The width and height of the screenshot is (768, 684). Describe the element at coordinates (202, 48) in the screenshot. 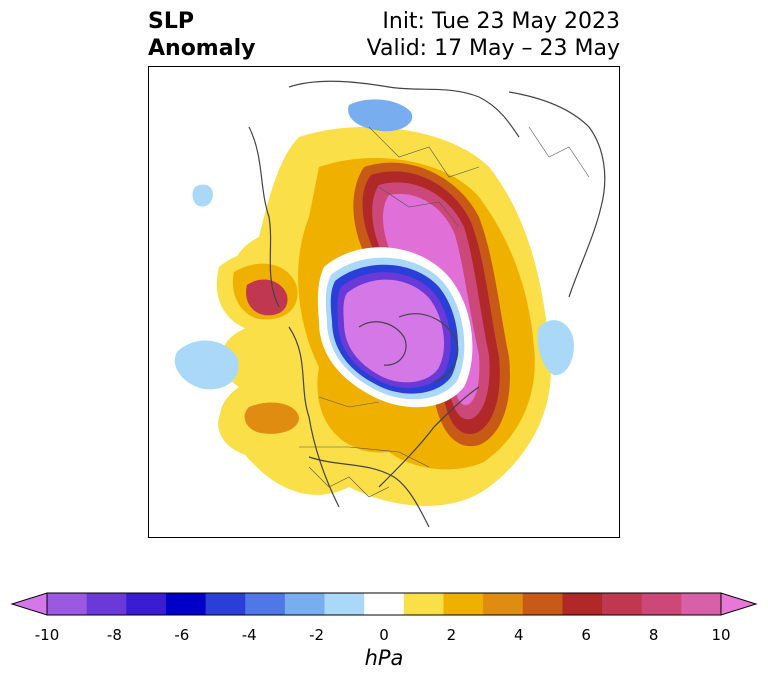

I see `title-variable-type: Anomaly` at that location.